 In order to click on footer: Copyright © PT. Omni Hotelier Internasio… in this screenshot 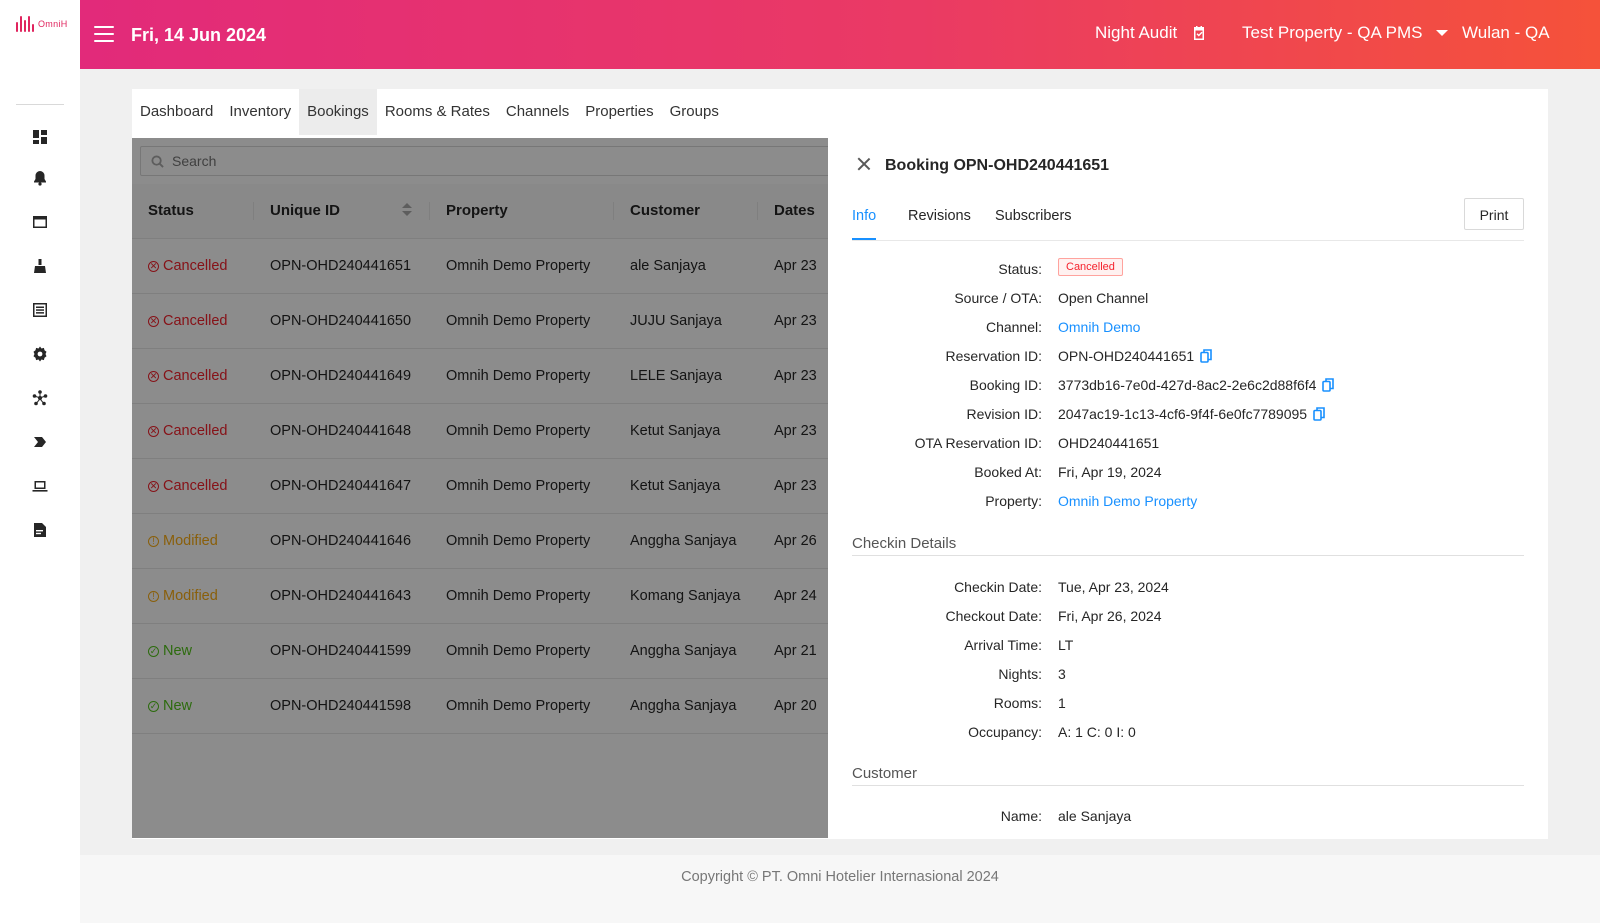, I will do `click(840, 889)`.